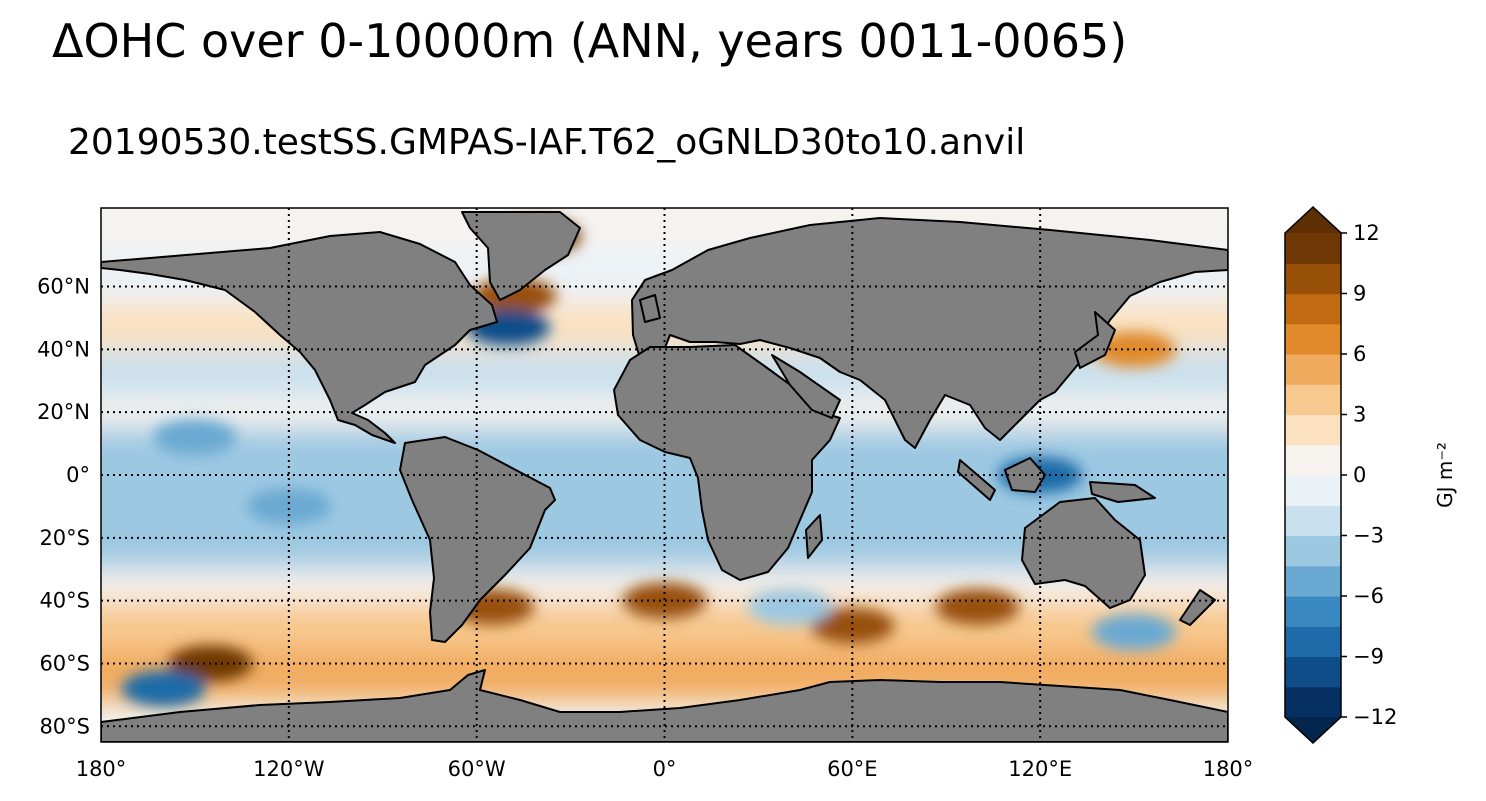 This screenshot has height=801, width=1486. What do you see at coordinates (852, 769) in the screenshot?
I see `lon-tick-label: 60°E` at bounding box center [852, 769].